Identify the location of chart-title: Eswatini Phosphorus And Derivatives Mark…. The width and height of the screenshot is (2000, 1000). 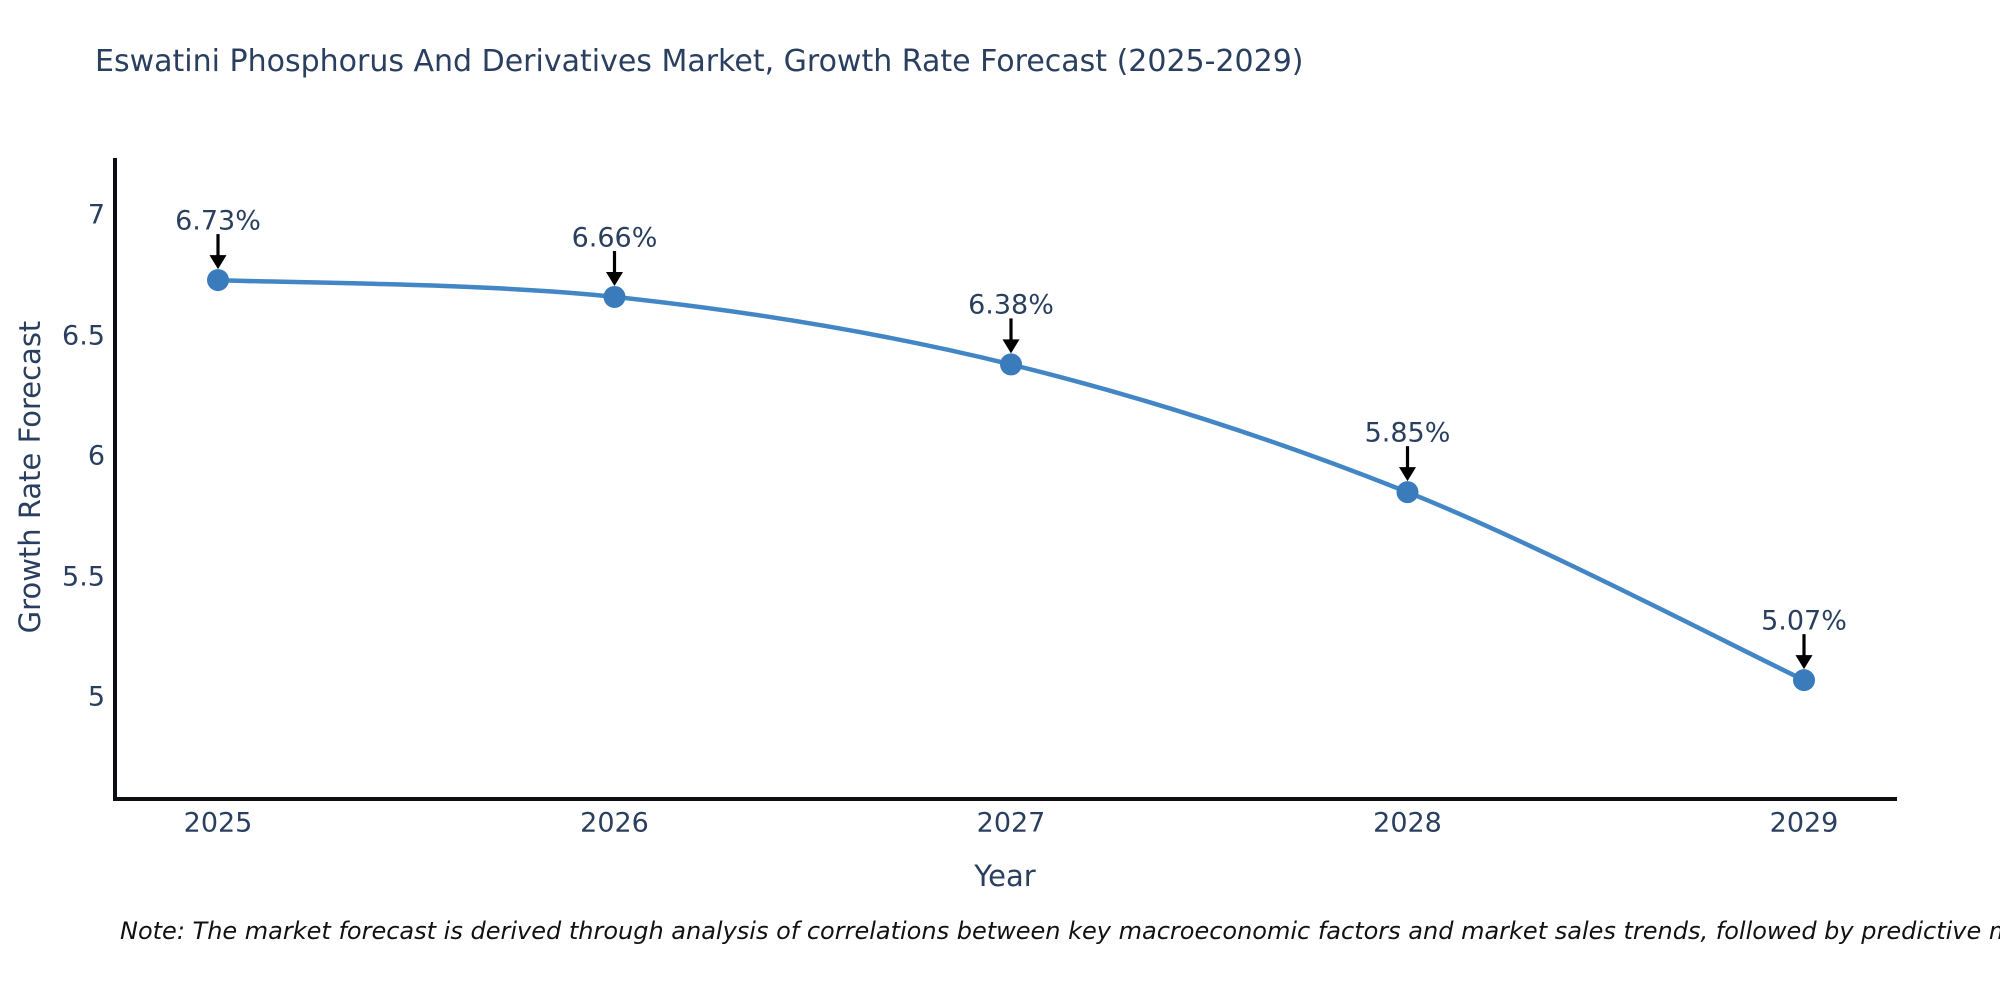
(699, 61).